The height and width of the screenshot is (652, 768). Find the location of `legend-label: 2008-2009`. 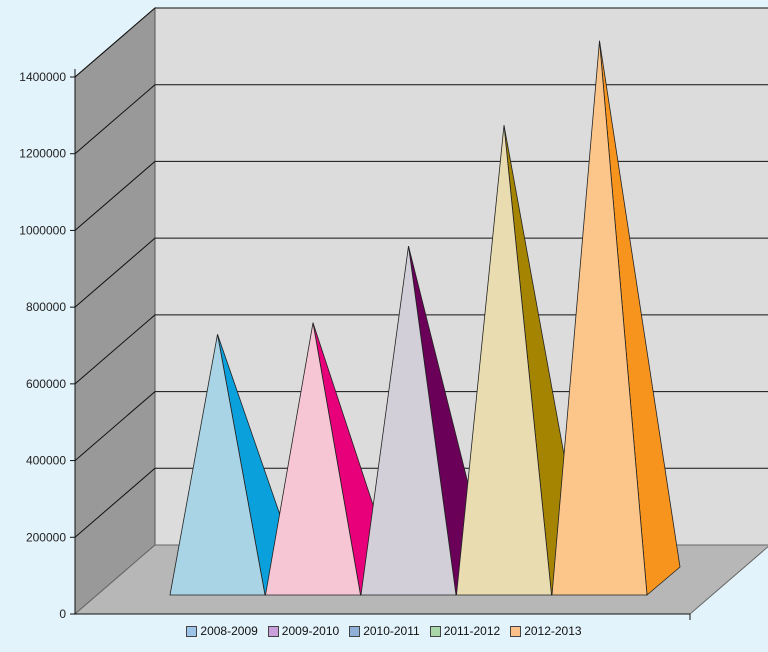

legend-label: 2008-2009 is located at coordinates (229, 631).